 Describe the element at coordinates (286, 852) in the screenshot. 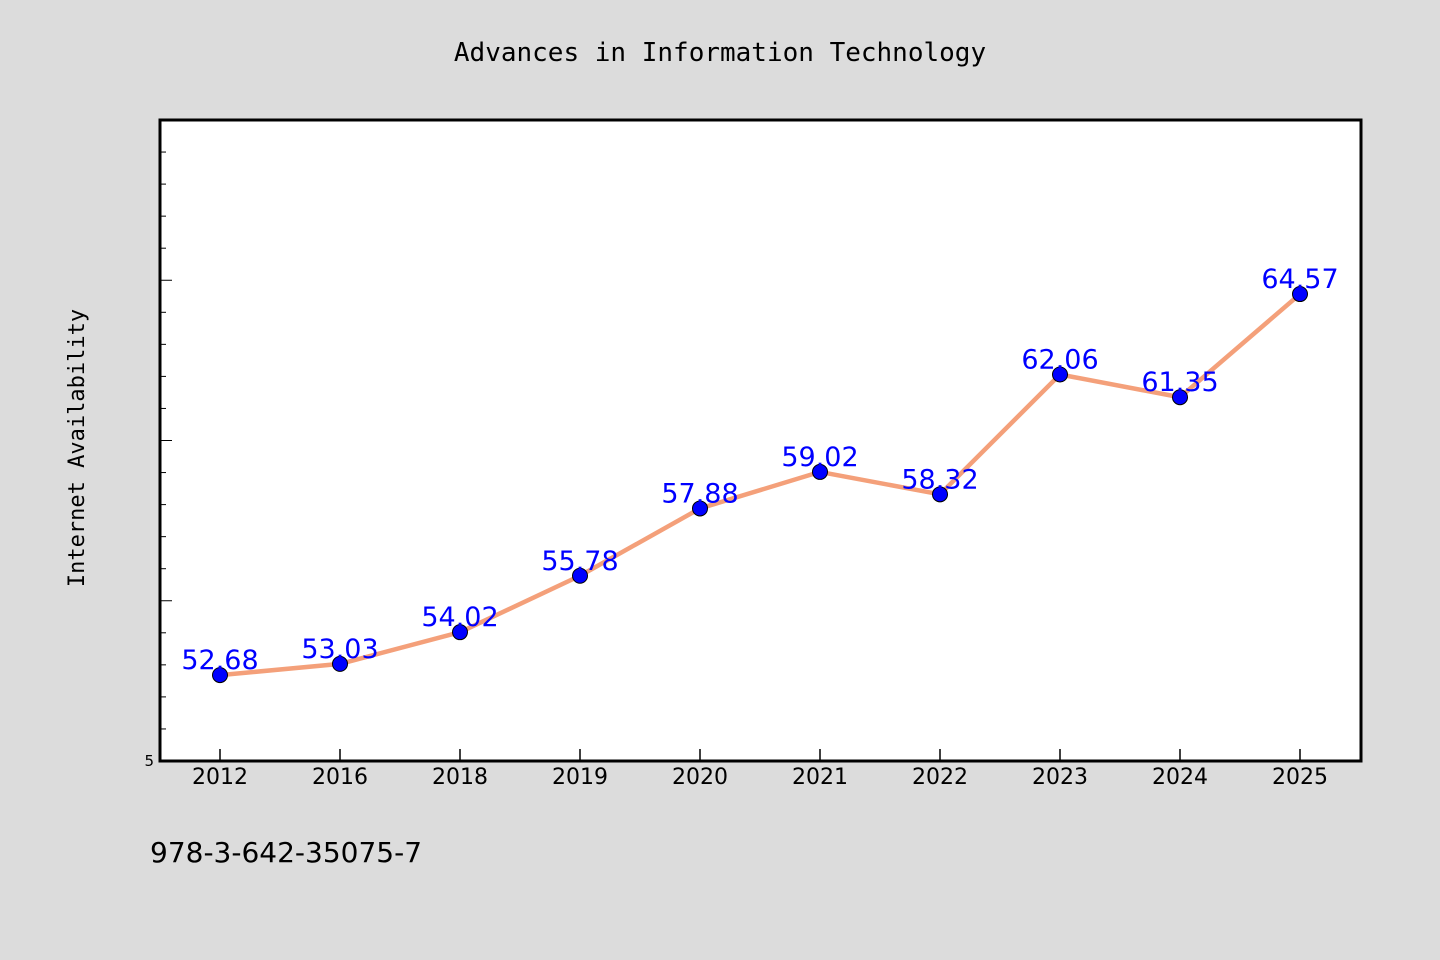

I see `footnote-isbn: 978-3-642-35075-7` at that location.